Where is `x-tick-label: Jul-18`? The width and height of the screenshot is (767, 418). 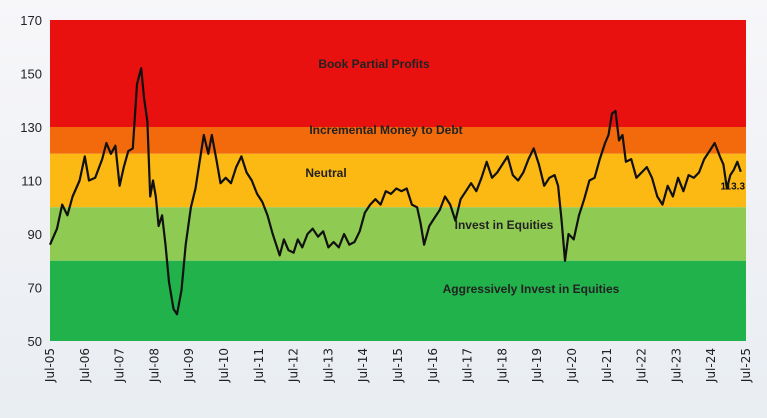 x-tick-label: Jul-18 is located at coordinates (502, 365).